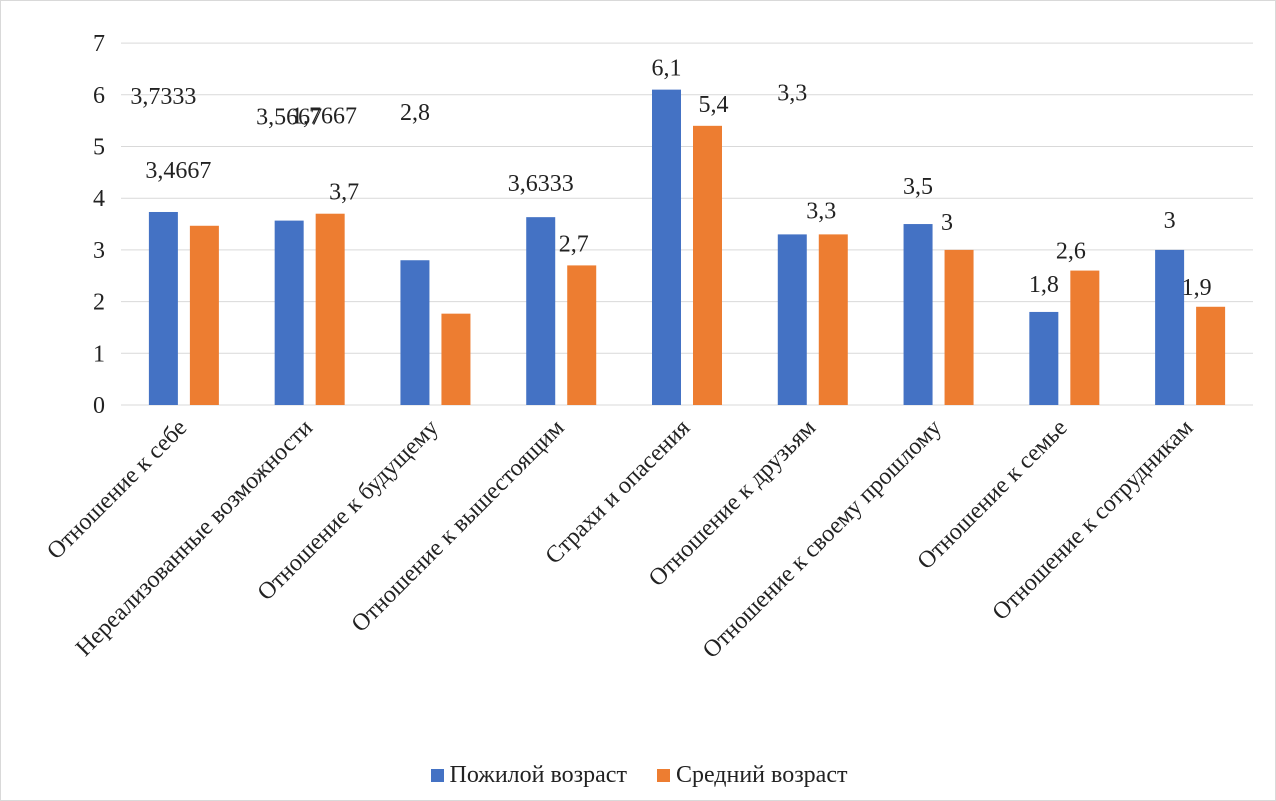 Image resolution: width=1276 pixels, height=801 pixels. What do you see at coordinates (792, 93) in the screenshot?
I see `data-label-1-6: 3,3` at bounding box center [792, 93].